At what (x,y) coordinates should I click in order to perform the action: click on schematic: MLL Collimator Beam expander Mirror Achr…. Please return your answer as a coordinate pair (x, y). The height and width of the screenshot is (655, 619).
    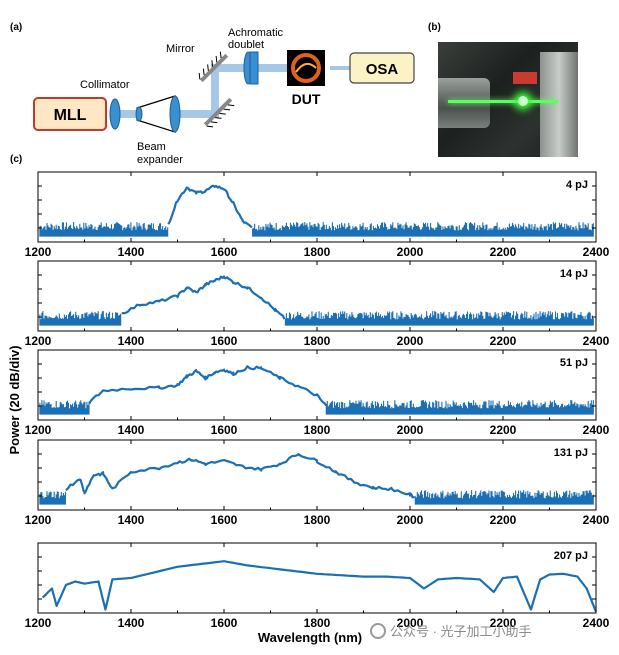
    Looking at the image, I should click on (224, 96).